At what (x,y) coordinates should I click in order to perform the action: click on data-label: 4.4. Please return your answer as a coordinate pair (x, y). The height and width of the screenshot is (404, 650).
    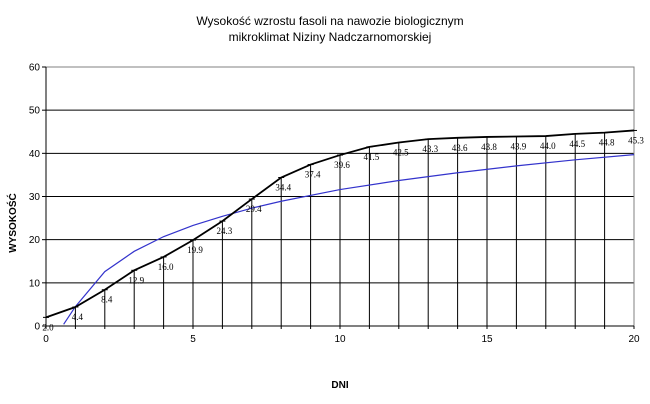
    Looking at the image, I should click on (78, 317).